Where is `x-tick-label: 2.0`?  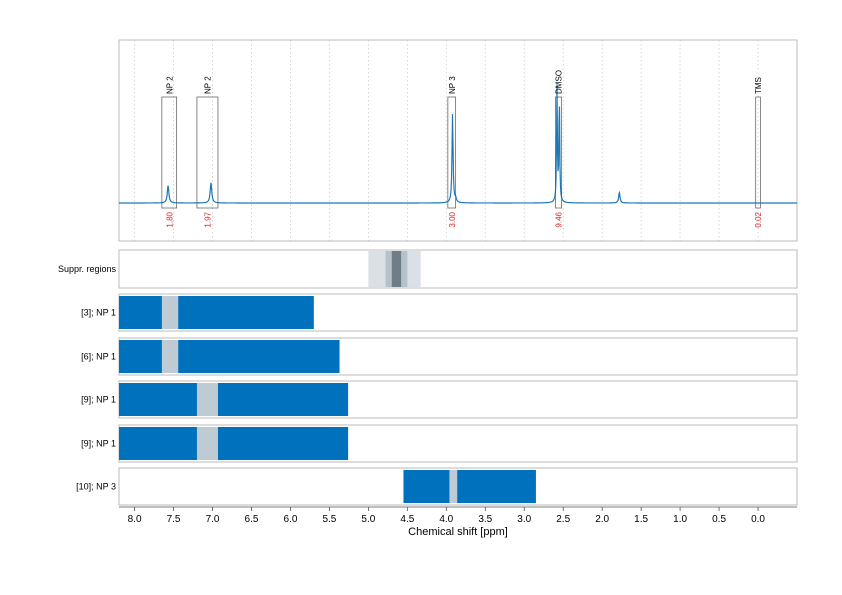 x-tick-label: 2.0 is located at coordinates (602, 519).